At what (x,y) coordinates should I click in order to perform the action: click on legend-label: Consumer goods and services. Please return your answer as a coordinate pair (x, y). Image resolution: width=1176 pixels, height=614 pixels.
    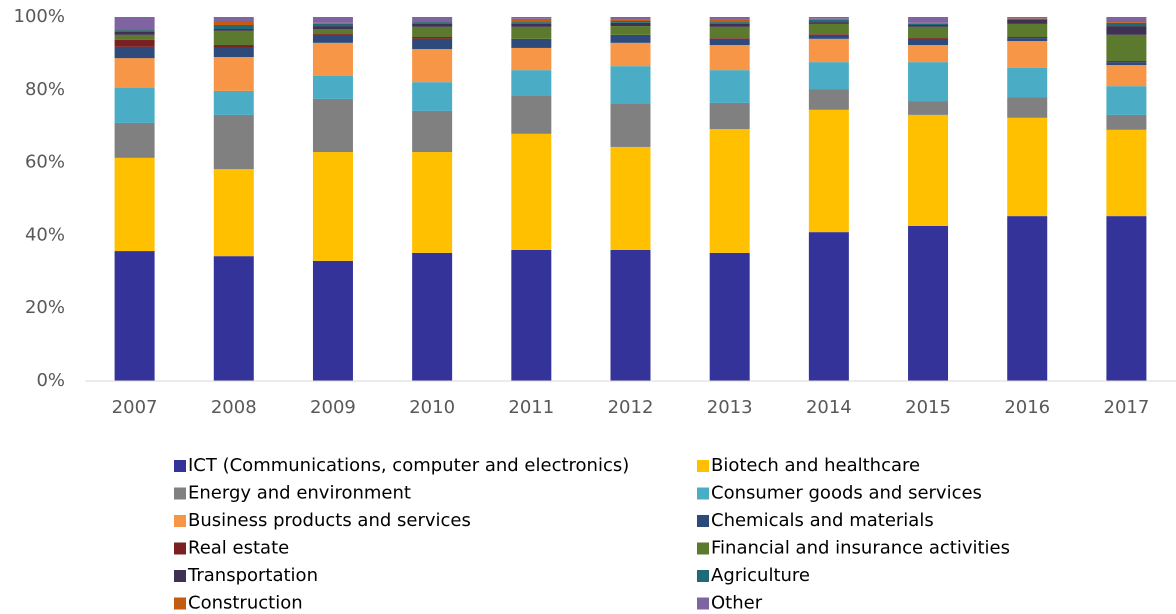
    Looking at the image, I should click on (846, 493).